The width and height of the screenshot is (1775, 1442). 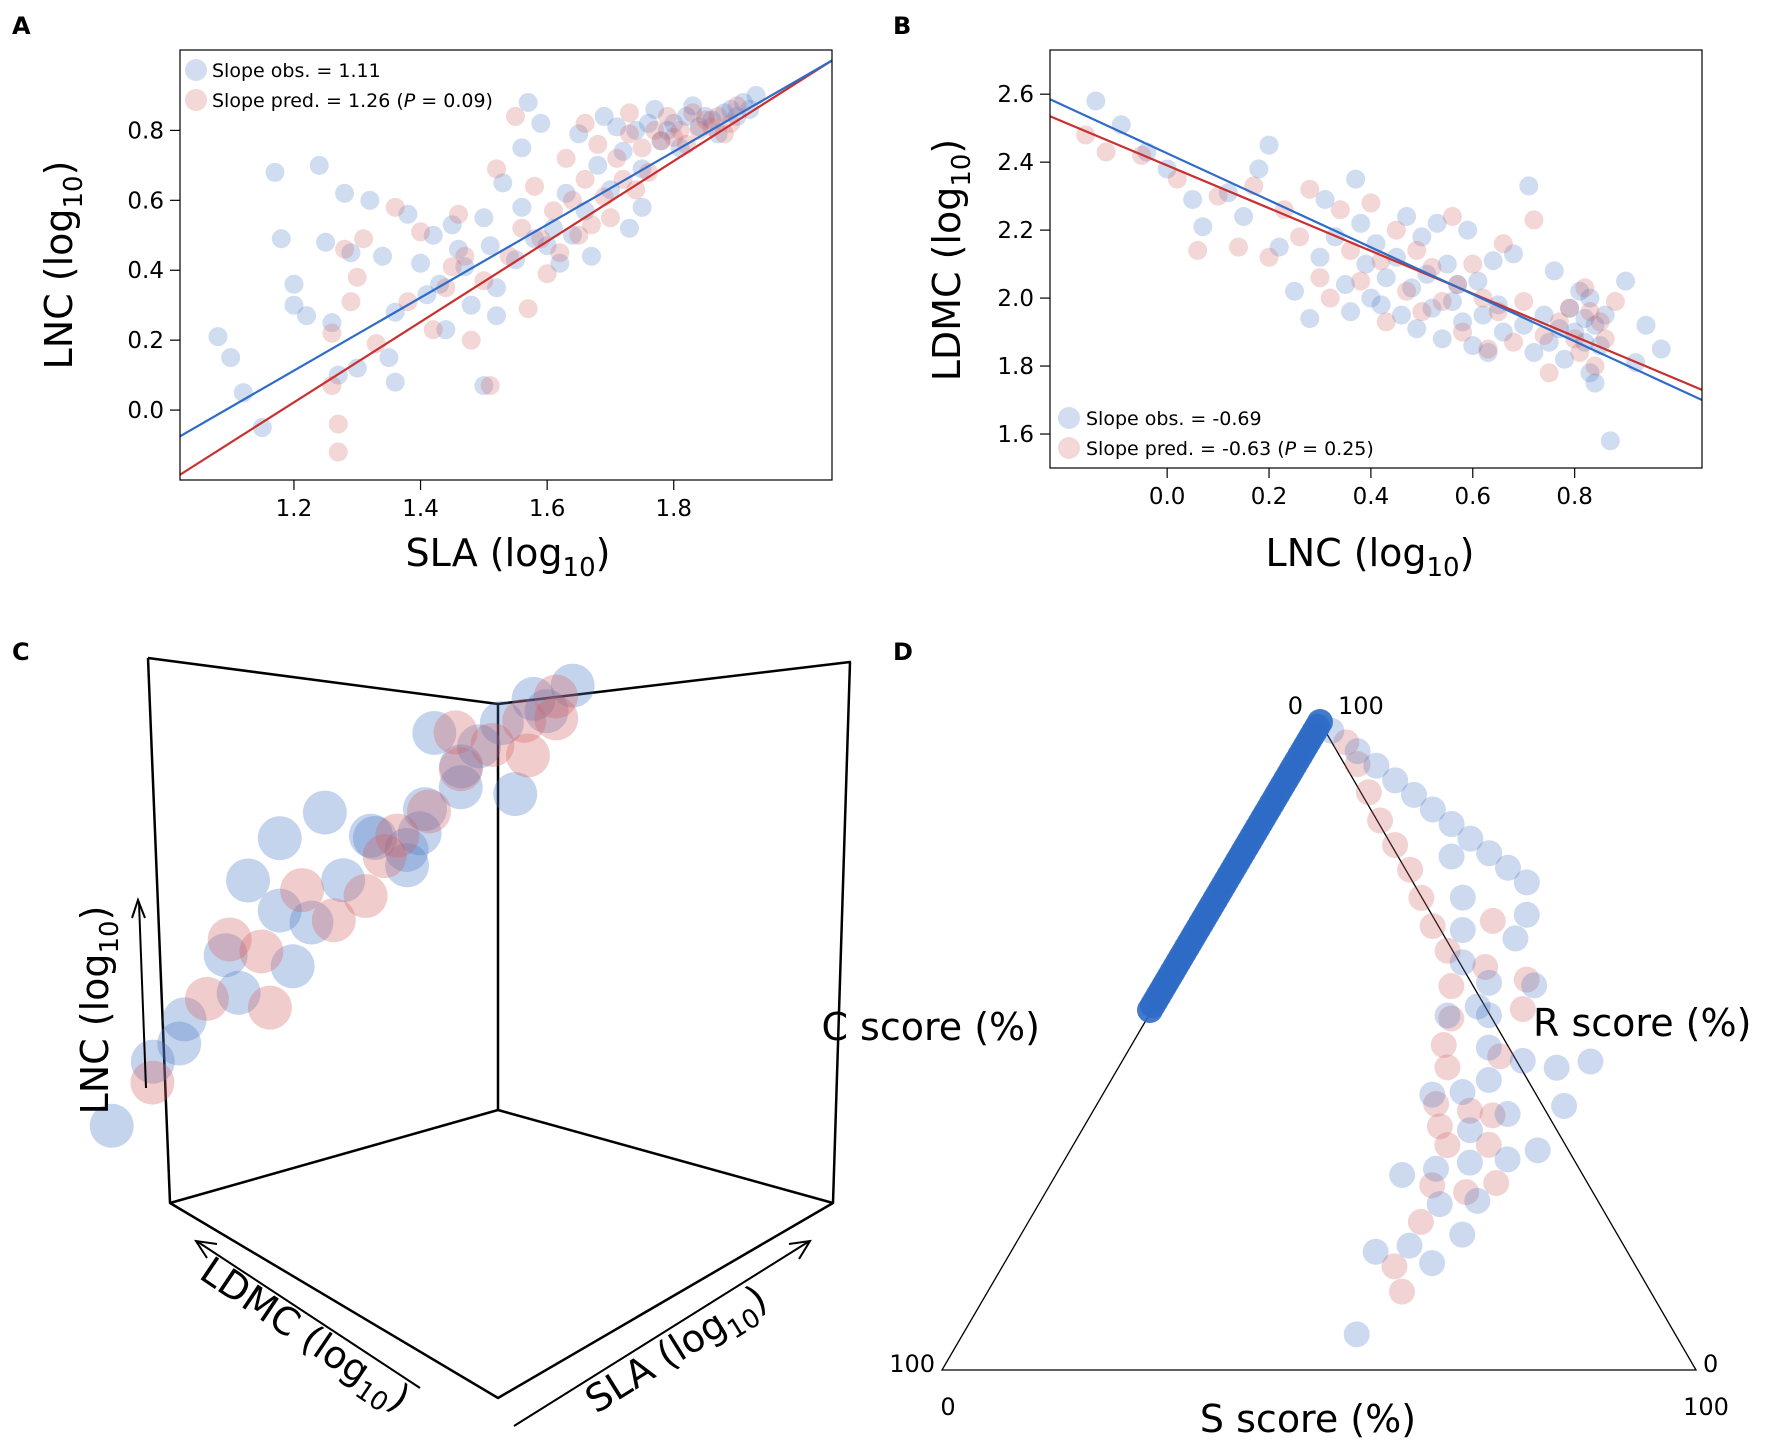 What do you see at coordinates (1376, 253) in the screenshot?
I see `fit-line-predicted` at bounding box center [1376, 253].